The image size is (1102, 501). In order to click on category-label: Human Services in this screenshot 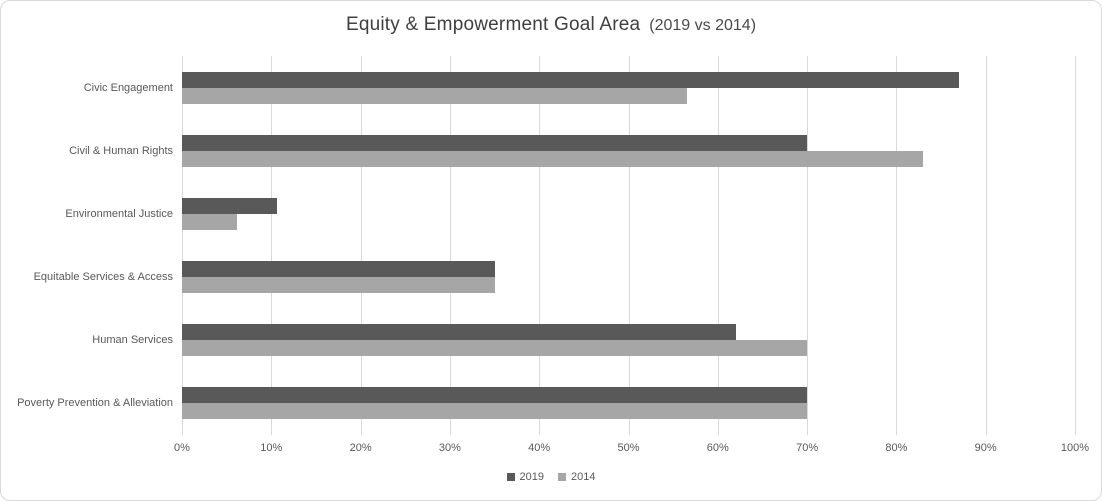, I will do `click(132, 340)`.